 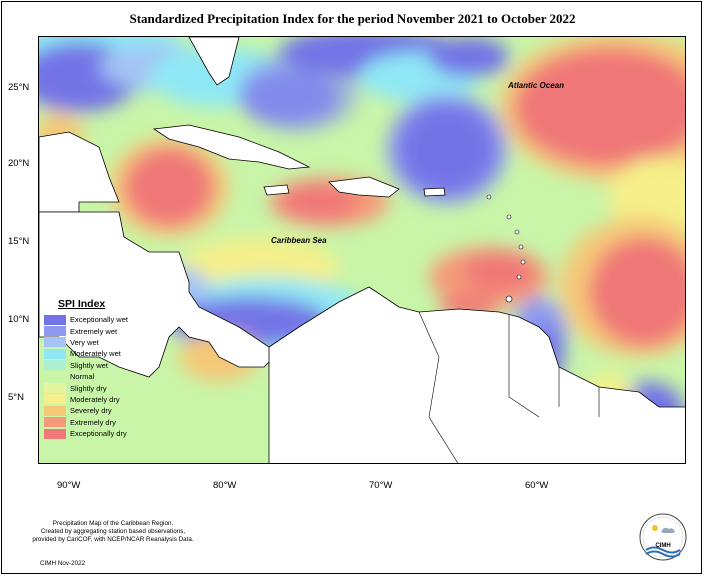 I want to click on caribbean-sea-label: Caribbean Sea, so click(x=299, y=240).